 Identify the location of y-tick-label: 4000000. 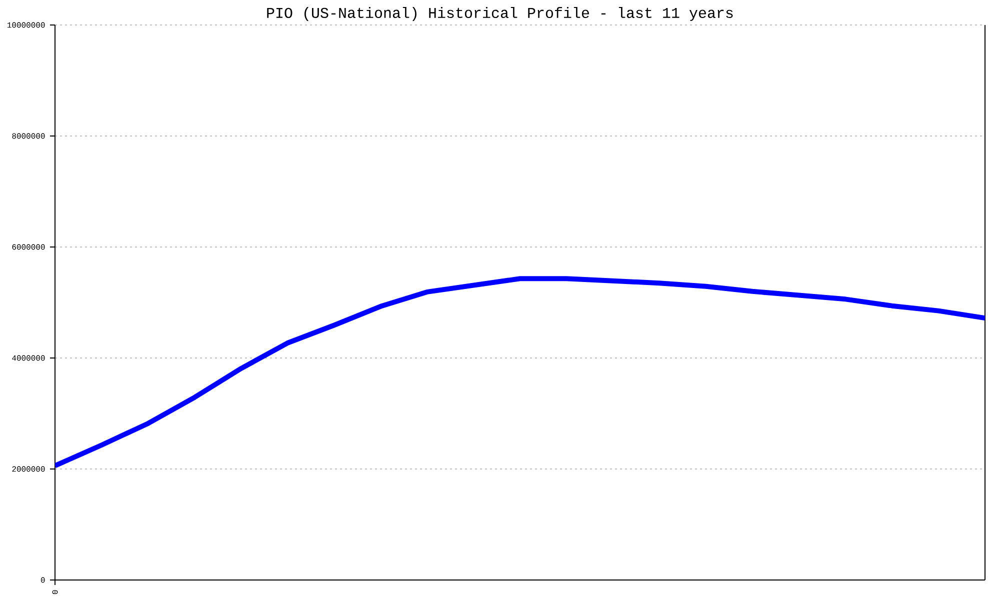
(28, 358).